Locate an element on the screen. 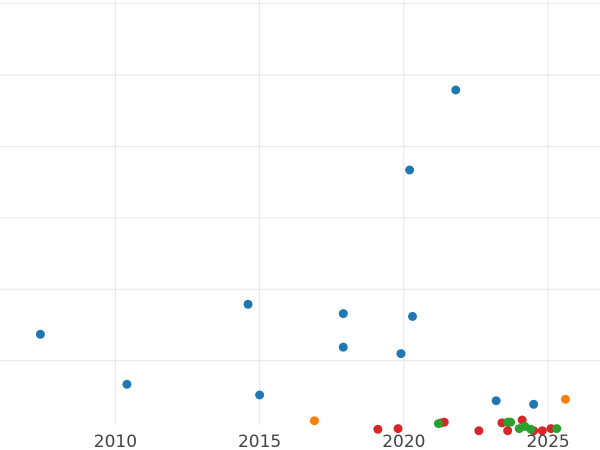  x-tick-label-2010: 2010 is located at coordinates (115, 441).